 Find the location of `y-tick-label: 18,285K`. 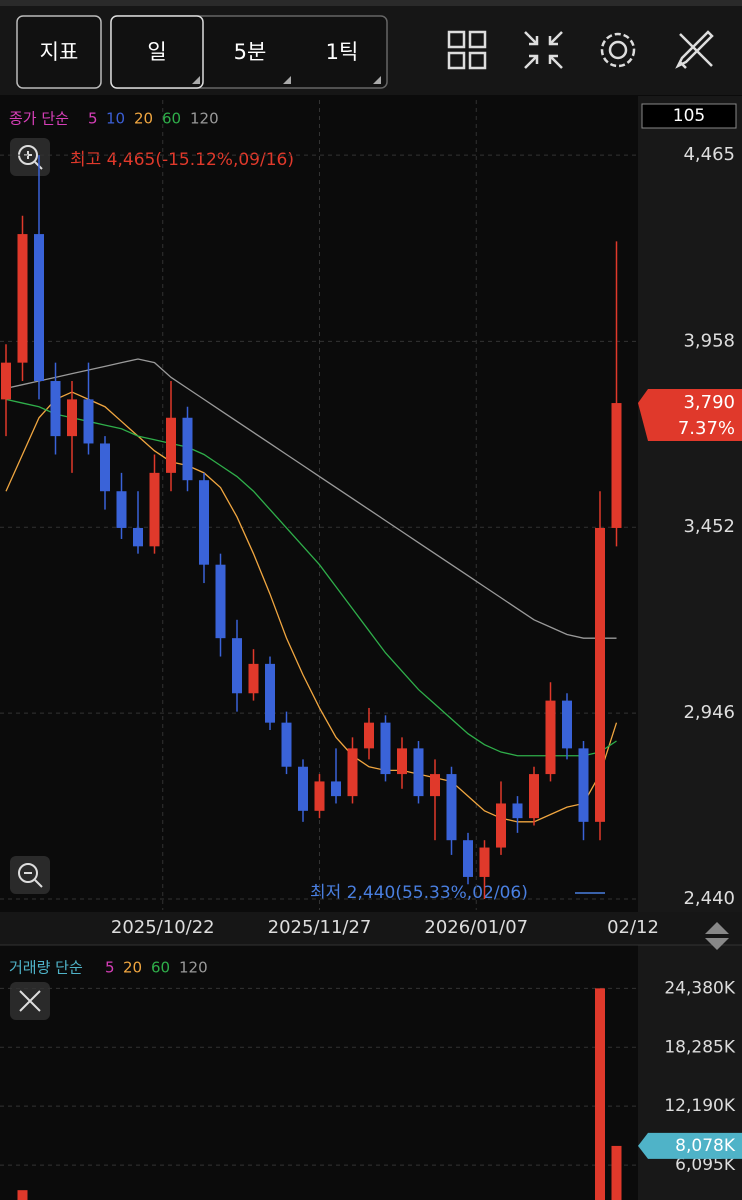

y-tick-label: 18,285K is located at coordinates (699, 1047).